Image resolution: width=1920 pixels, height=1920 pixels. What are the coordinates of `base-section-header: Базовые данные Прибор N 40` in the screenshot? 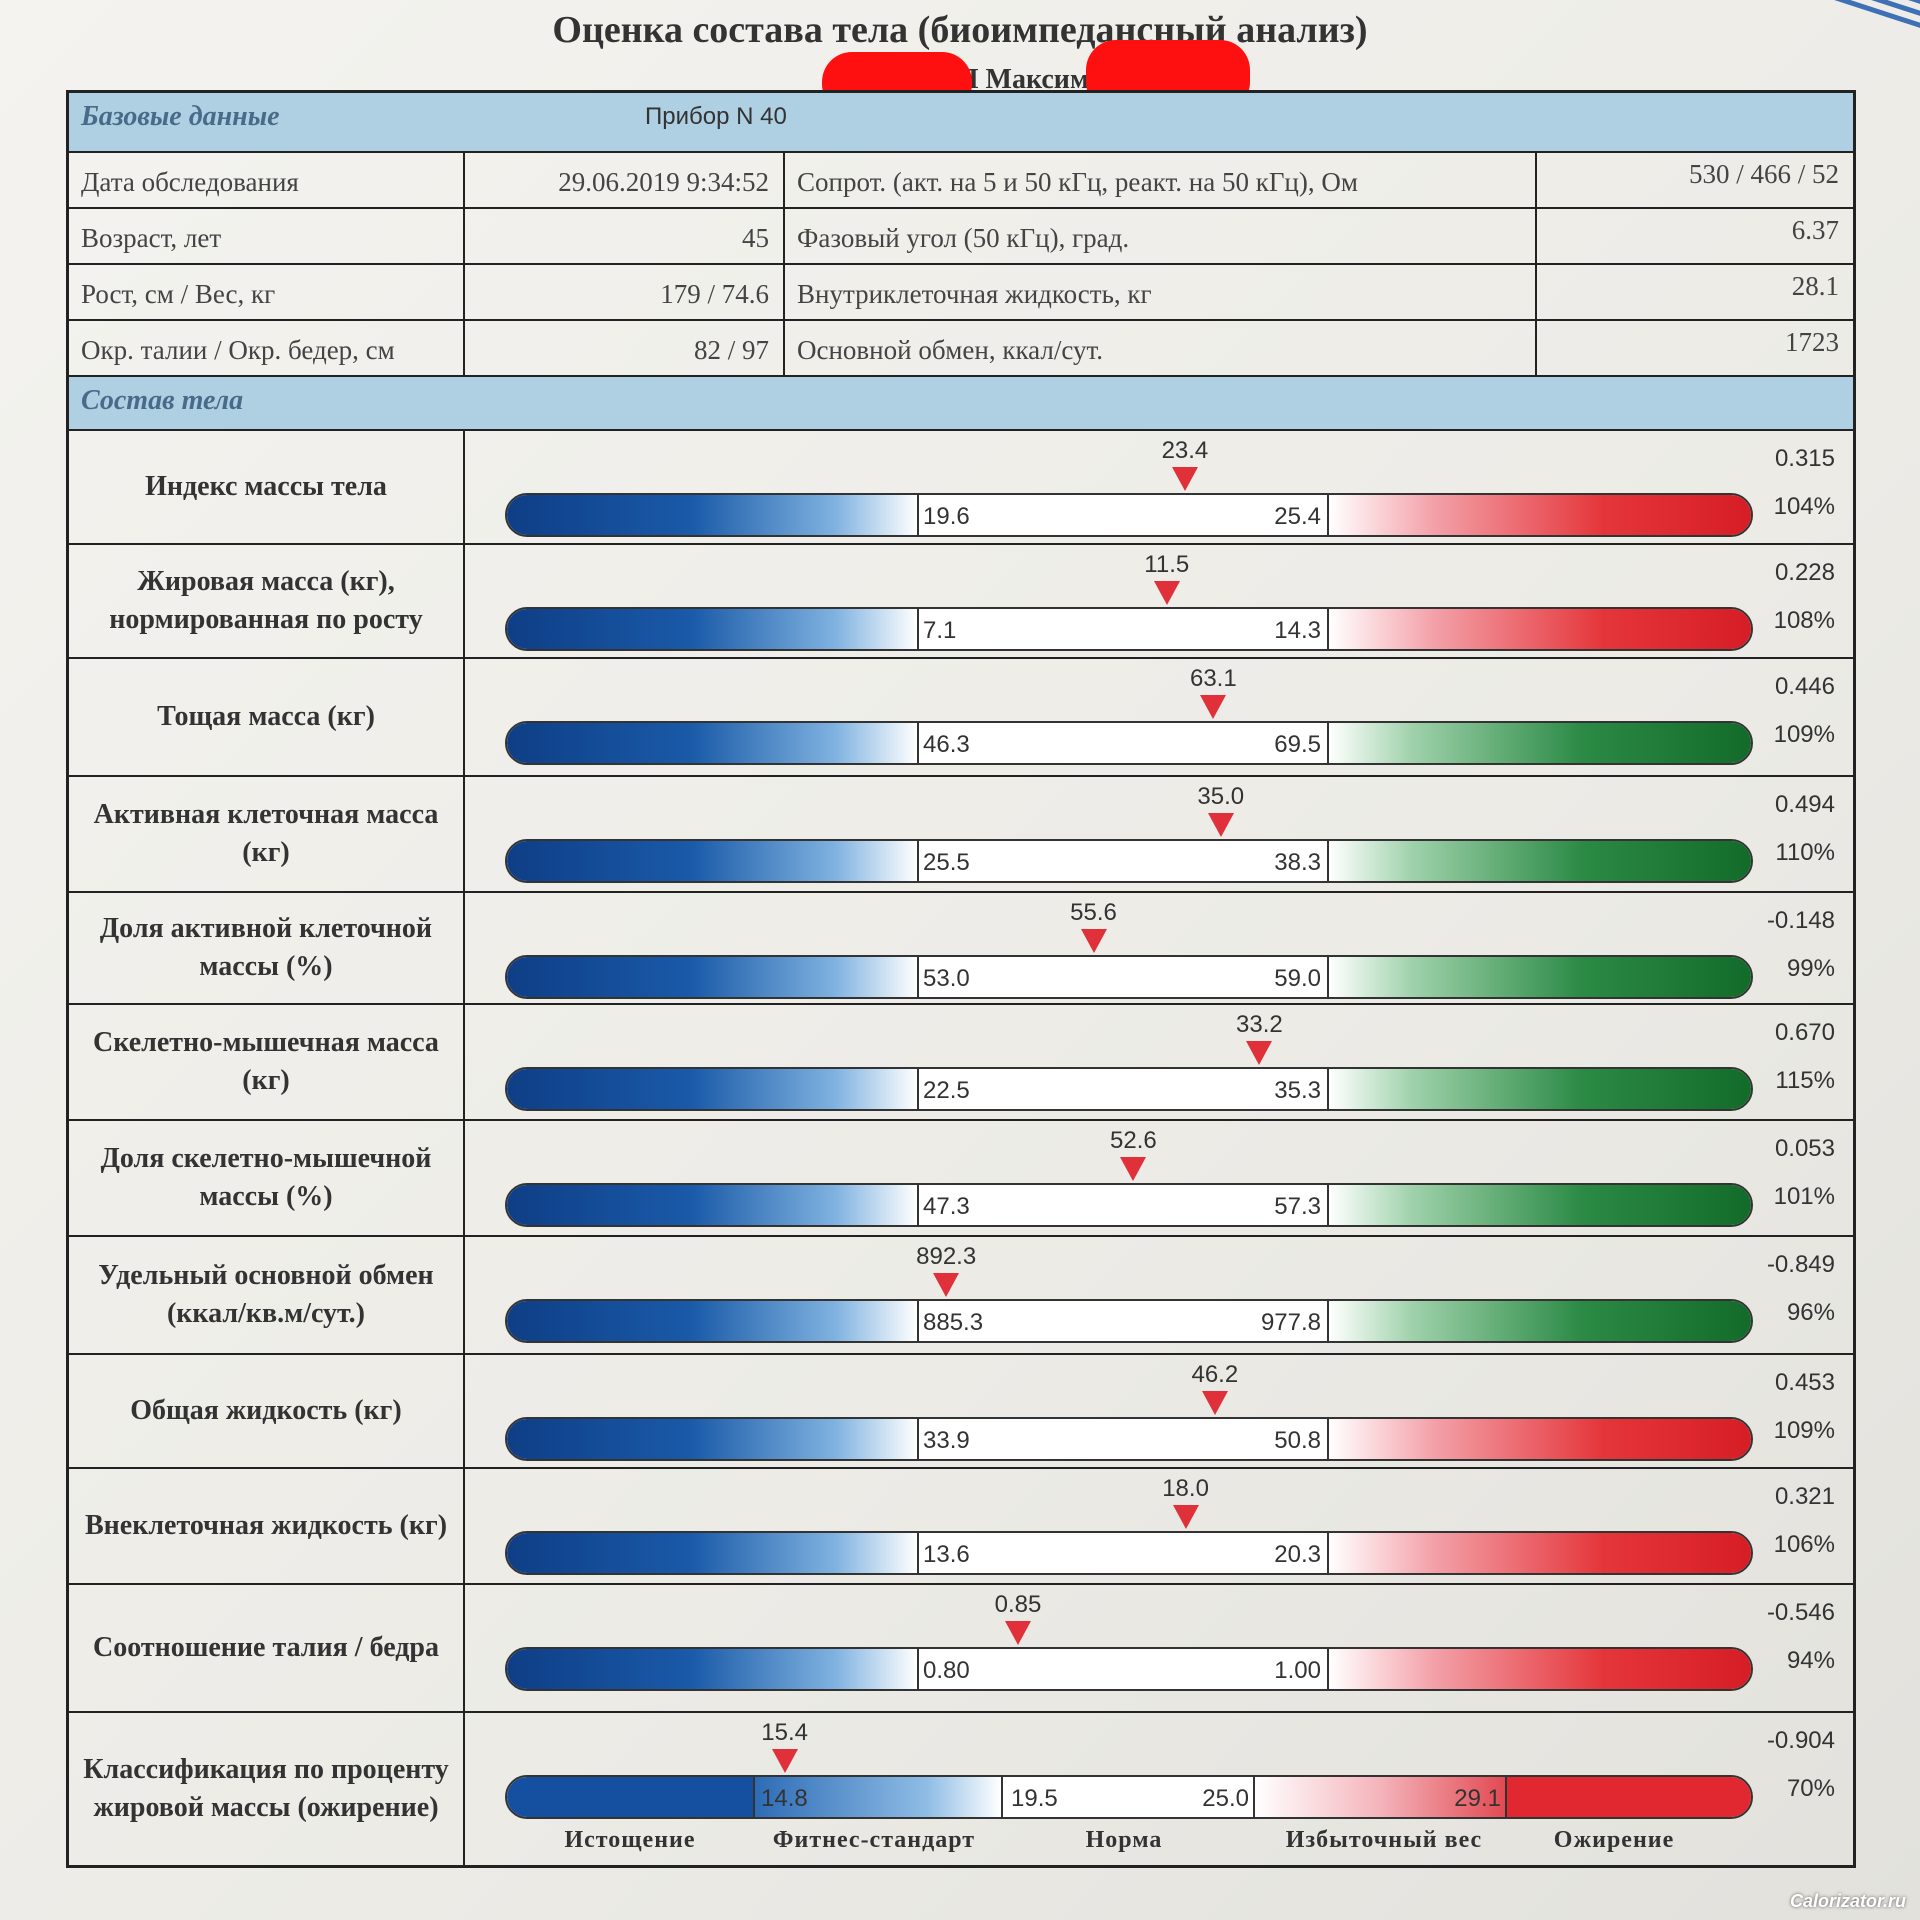 It's located at (961, 123).